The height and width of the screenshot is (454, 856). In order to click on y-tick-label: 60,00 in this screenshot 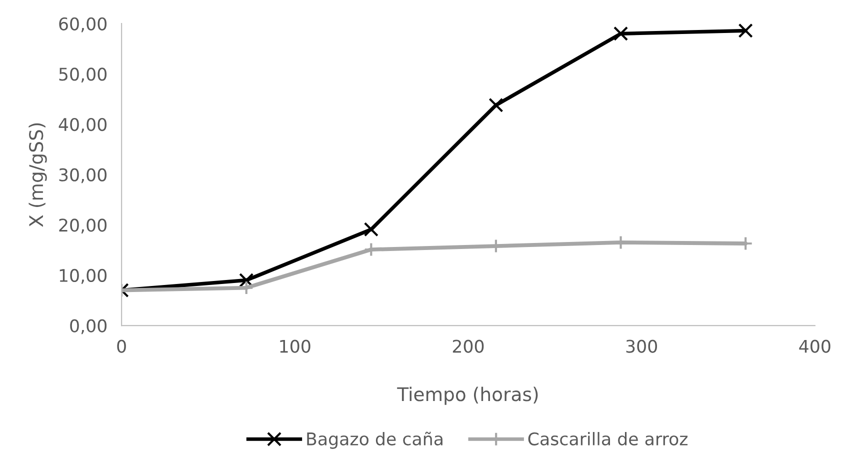, I will do `click(83, 24)`.